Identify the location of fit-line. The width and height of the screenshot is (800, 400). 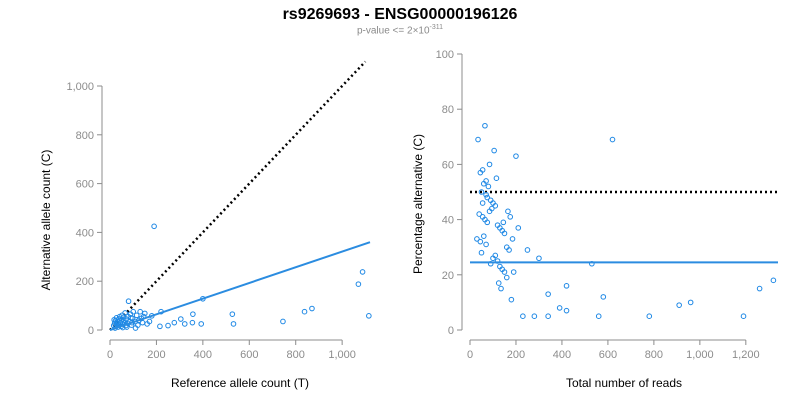
(240, 286).